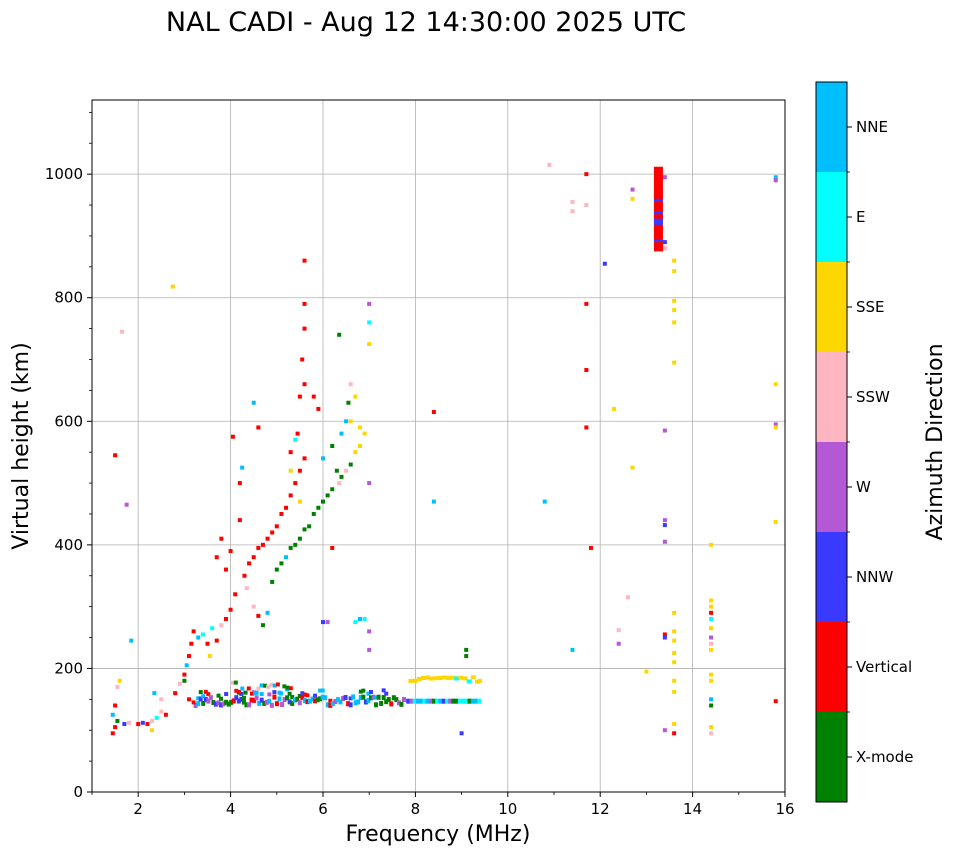 This screenshot has width=958, height=857. I want to click on colorbar-tick-label: E, so click(860, 217).